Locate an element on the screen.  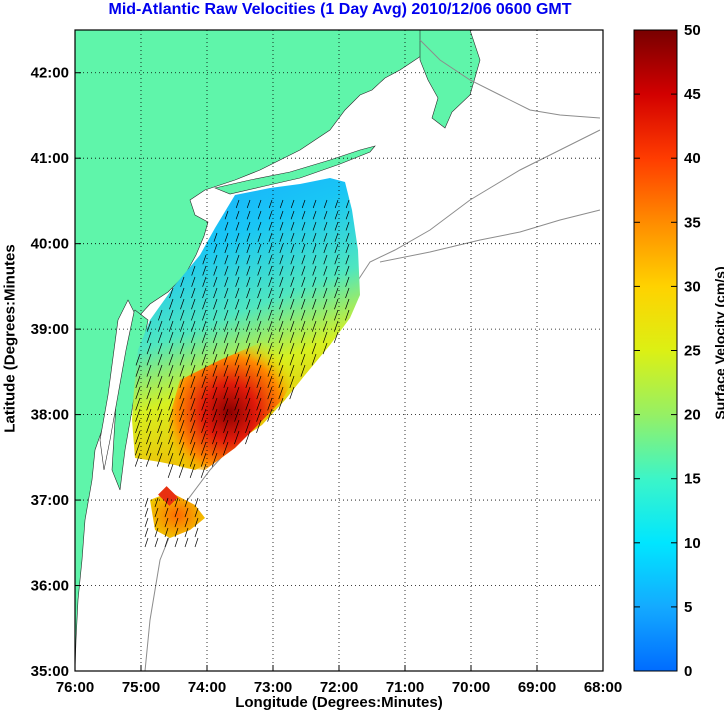
colorbar-tick-label: 25 is located at coordinates (692, 351).